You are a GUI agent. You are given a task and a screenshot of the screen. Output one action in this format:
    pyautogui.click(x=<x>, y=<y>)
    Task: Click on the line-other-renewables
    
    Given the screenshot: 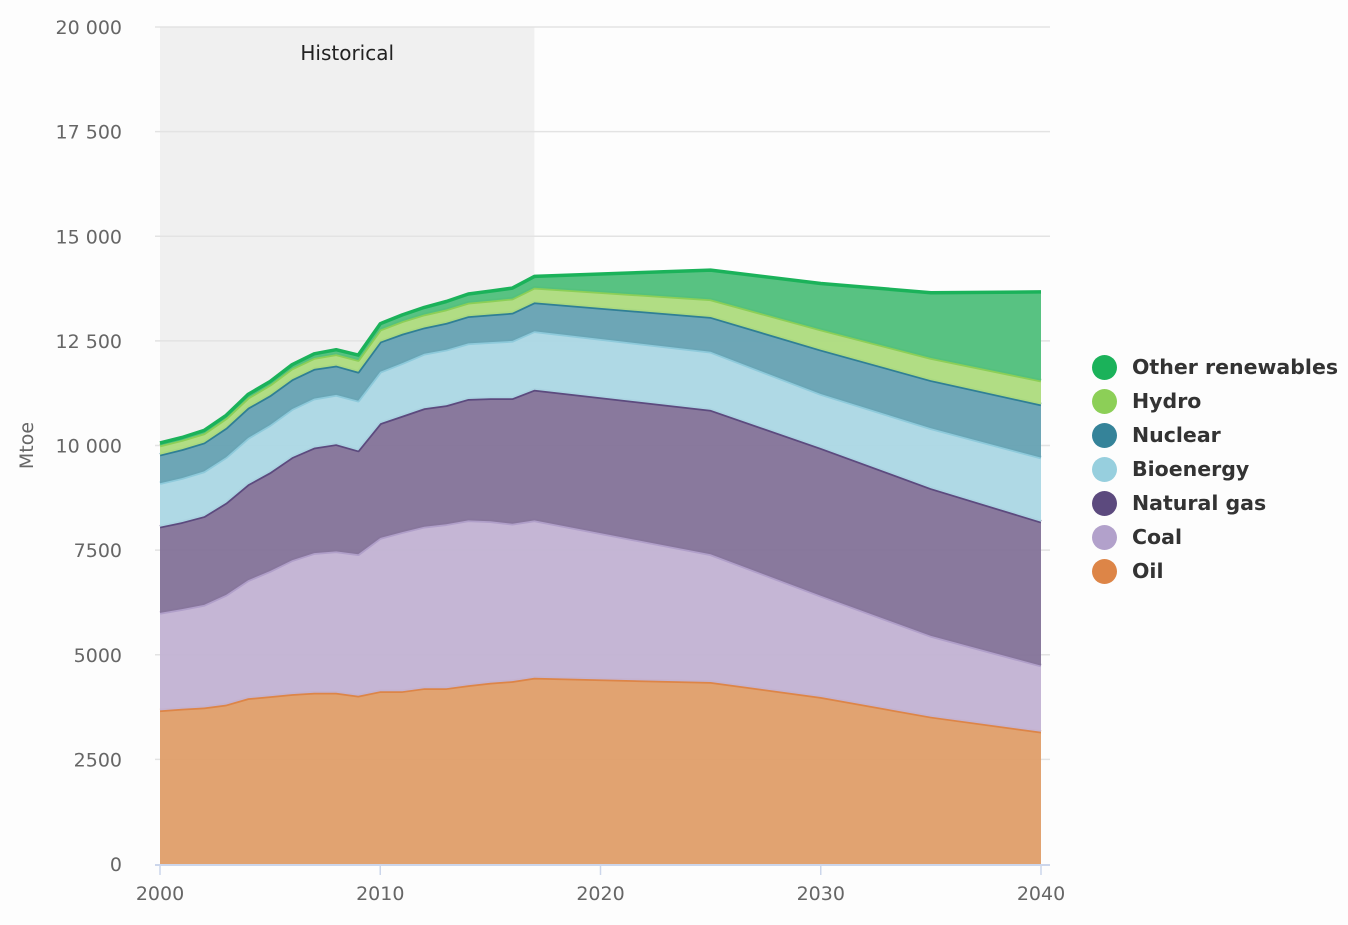 What is the action you would take?
    pyautogui.click(x=600, y=356)
    